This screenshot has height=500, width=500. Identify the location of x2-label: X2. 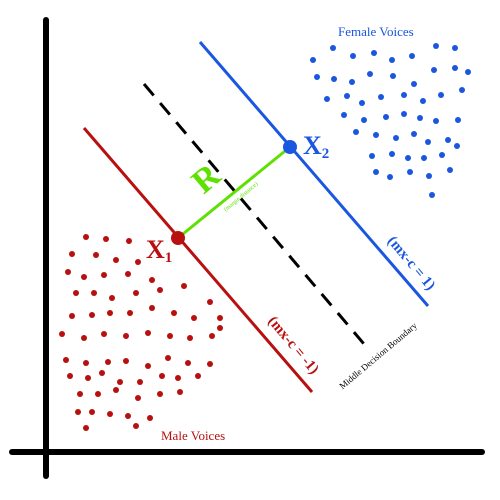
(316, 146).